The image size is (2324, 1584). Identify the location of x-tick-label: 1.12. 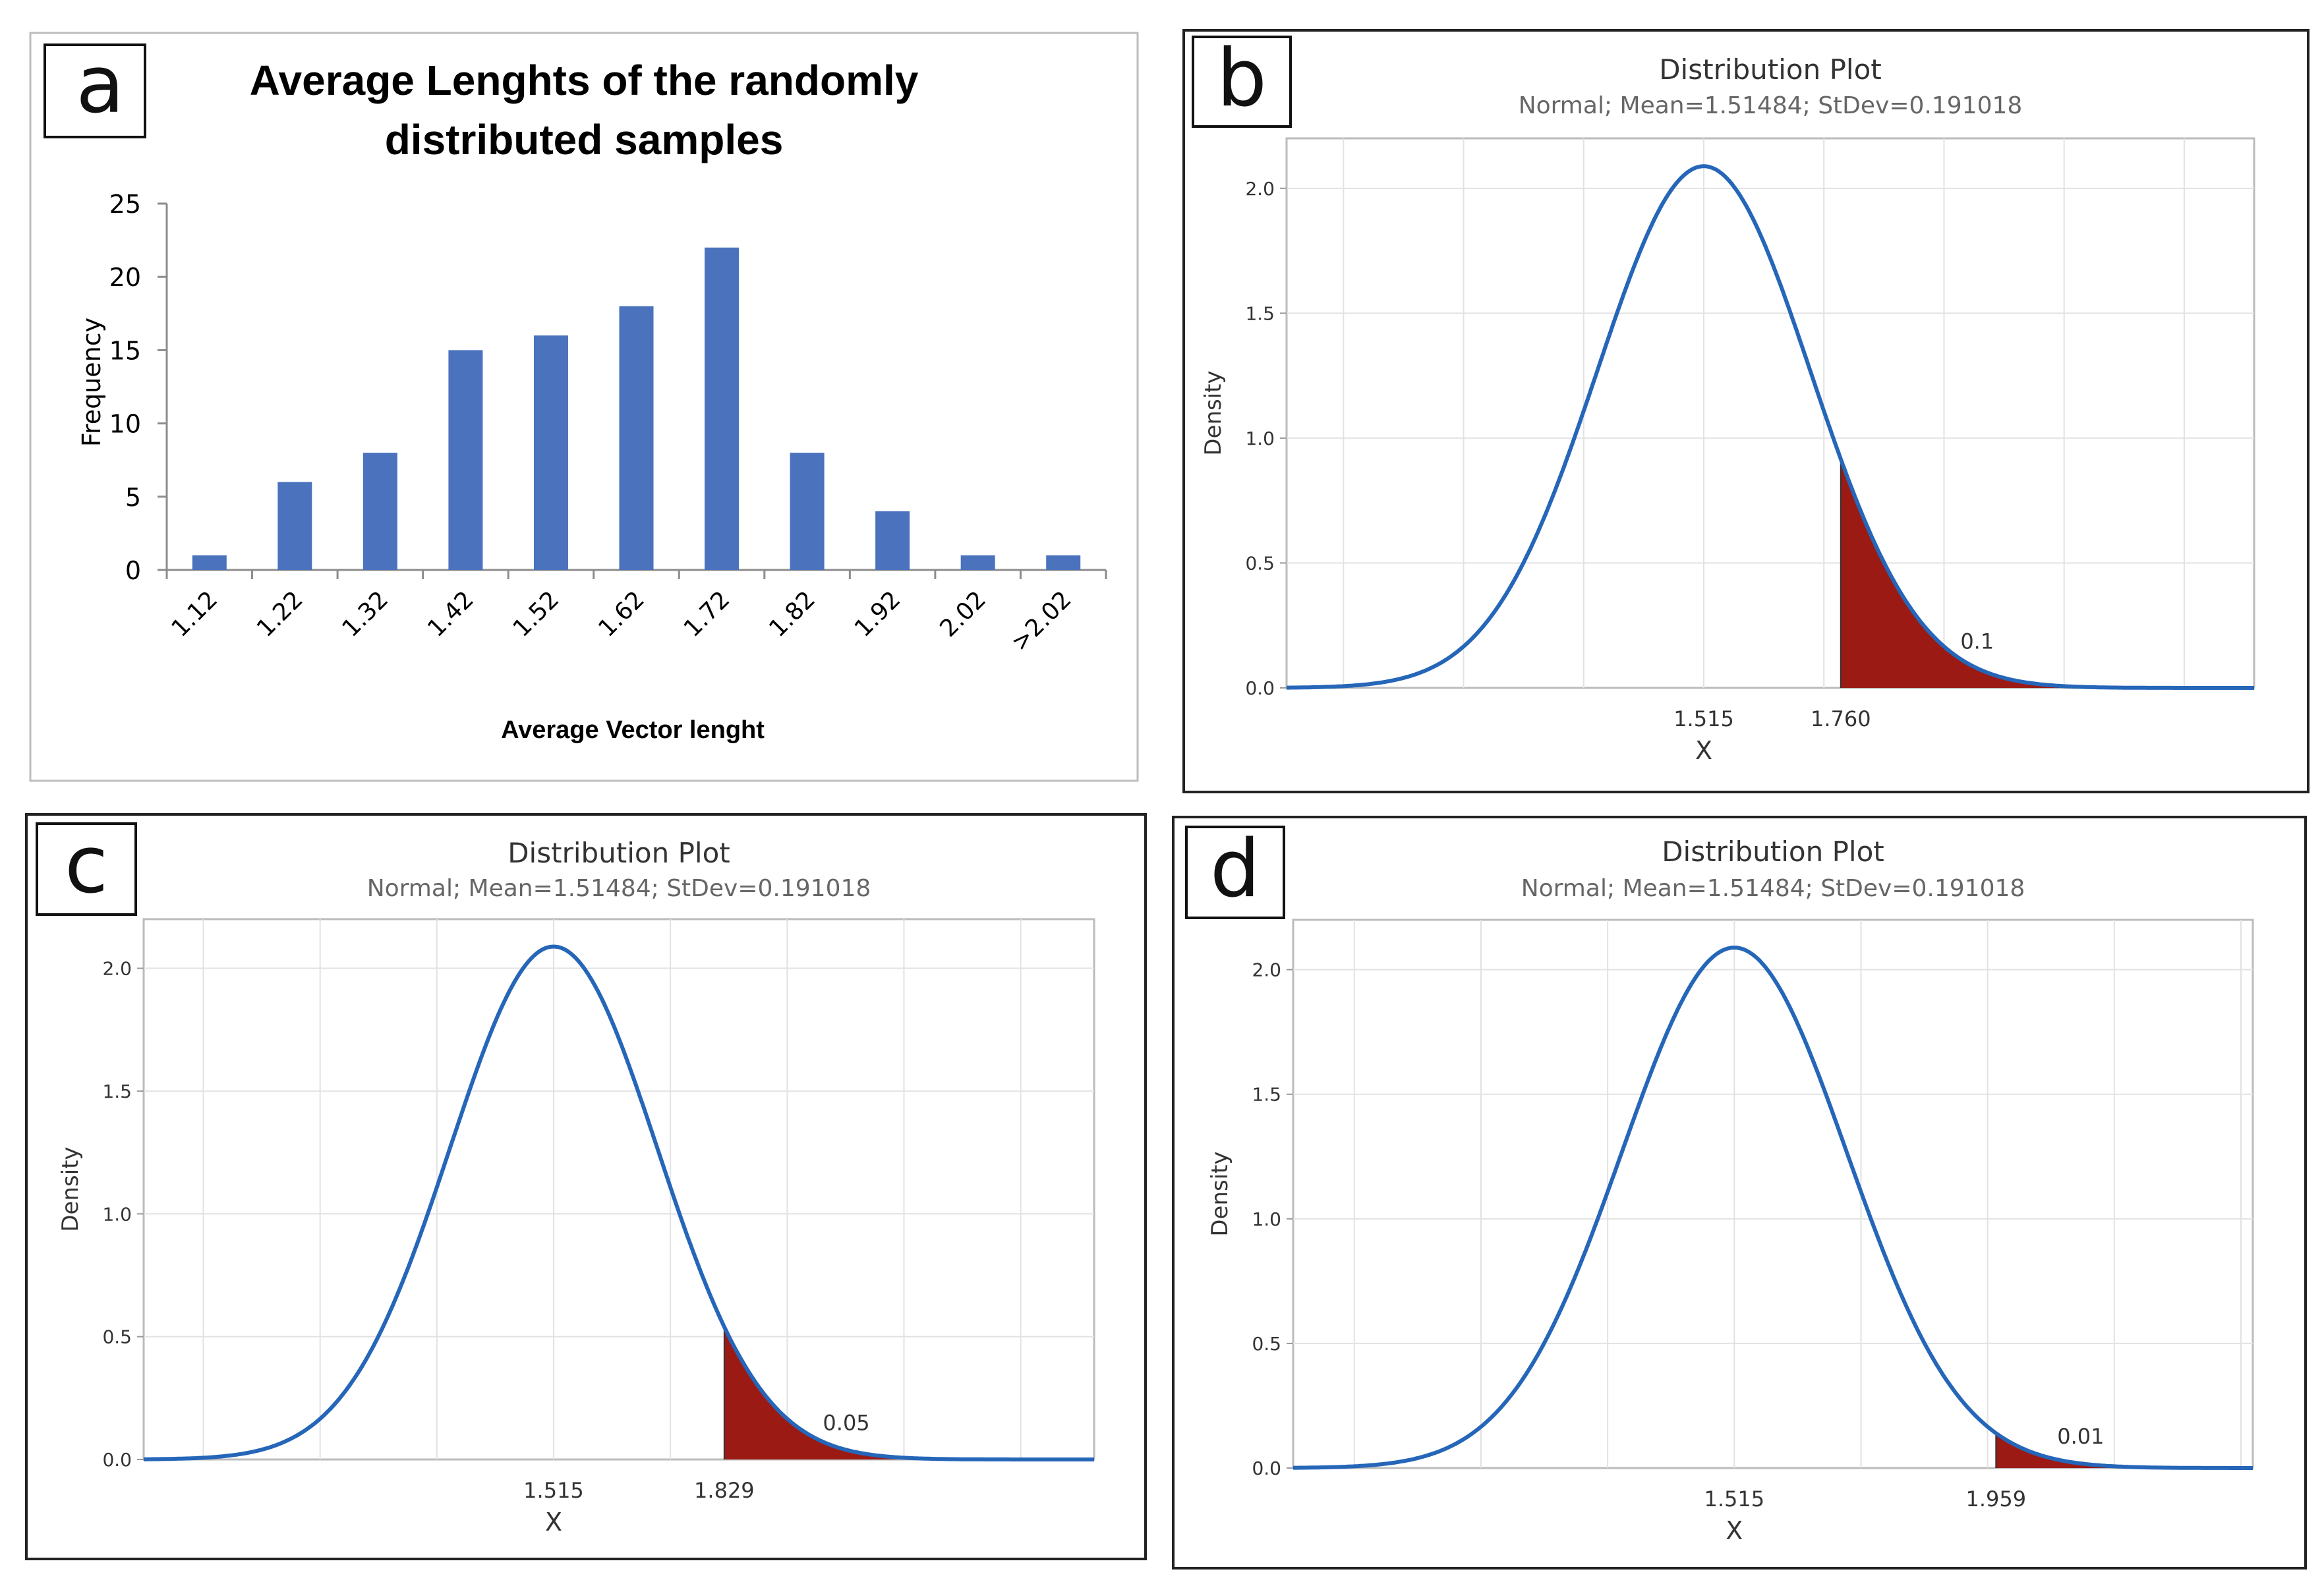
(194, 614).